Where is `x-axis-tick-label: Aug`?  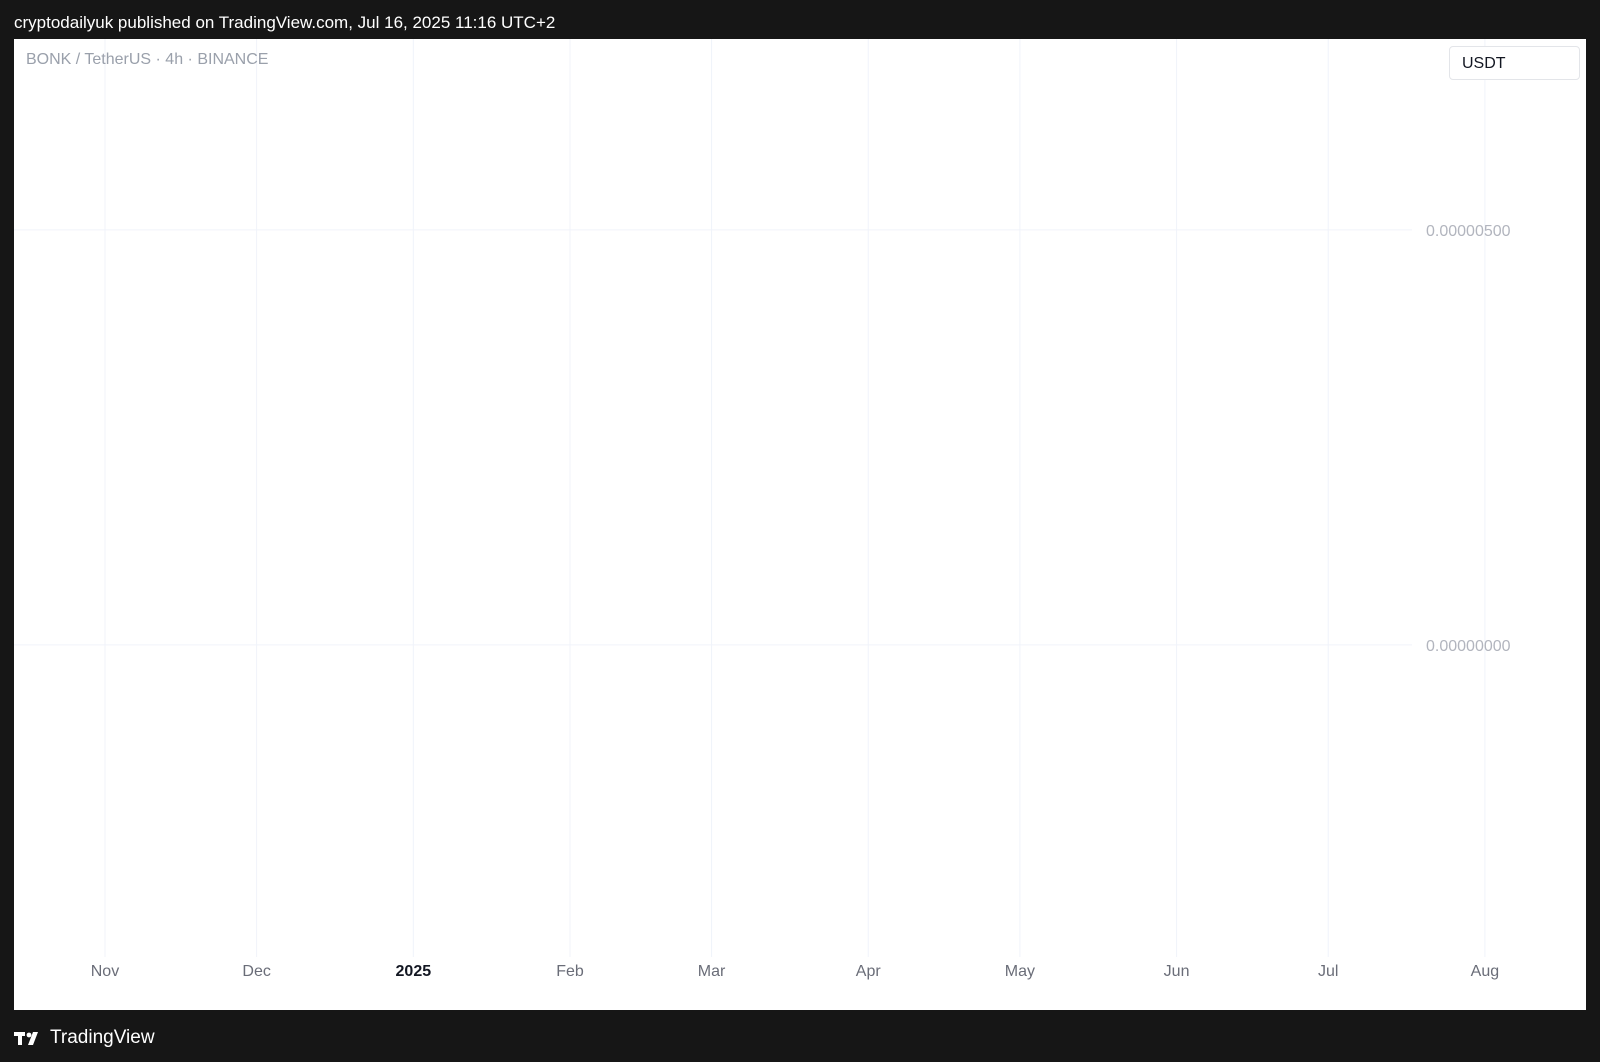 x-axis-tick-label: Aug is located at coordinates (1485, 971).